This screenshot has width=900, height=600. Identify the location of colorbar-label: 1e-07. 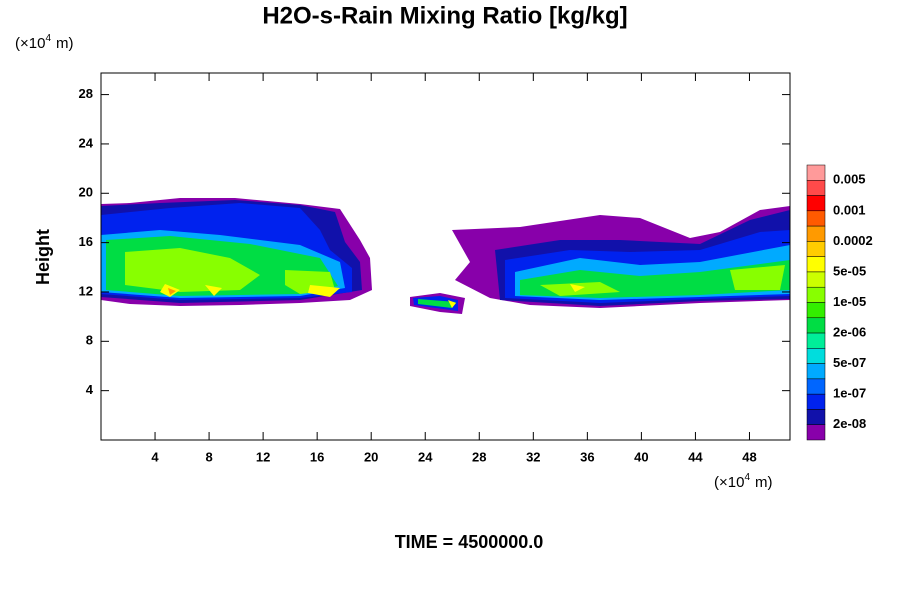
(849, 393).